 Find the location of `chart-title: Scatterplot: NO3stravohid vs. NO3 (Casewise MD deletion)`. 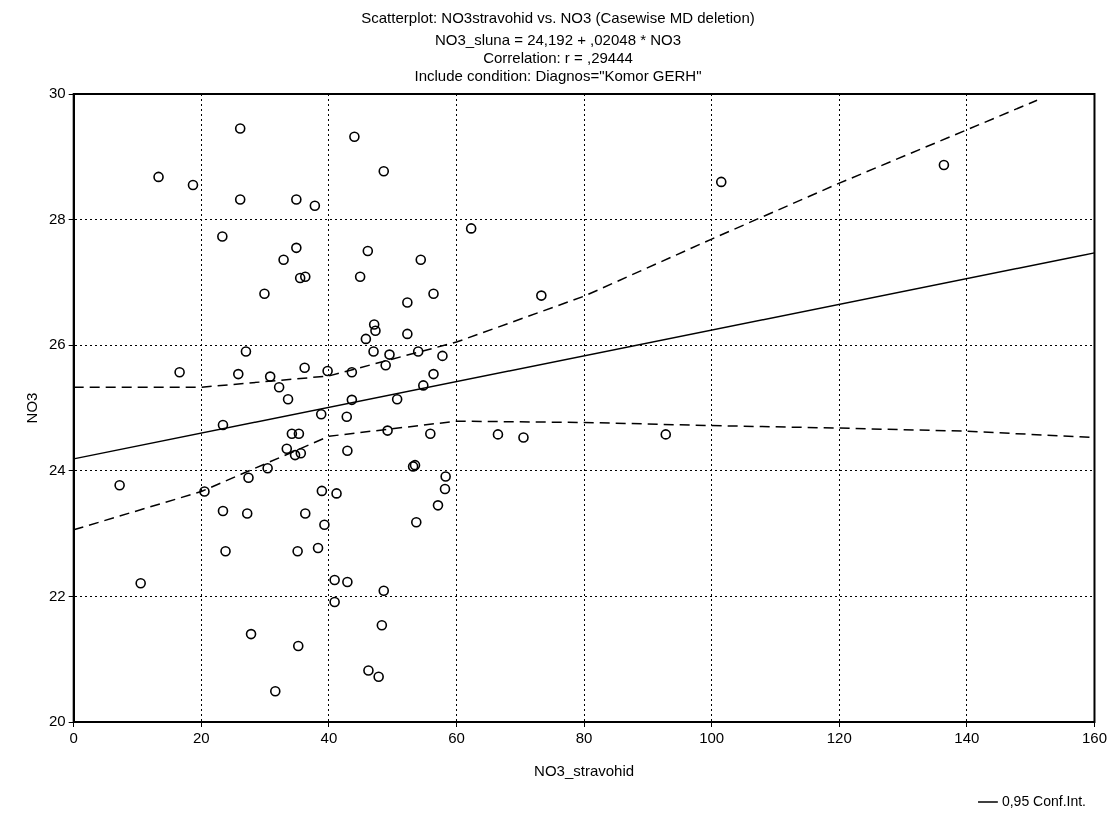

chart-title: Scatterplot: NO3stravohid vs. NO3 (Casewise MD deletion) is located at coordinates (558, 18).